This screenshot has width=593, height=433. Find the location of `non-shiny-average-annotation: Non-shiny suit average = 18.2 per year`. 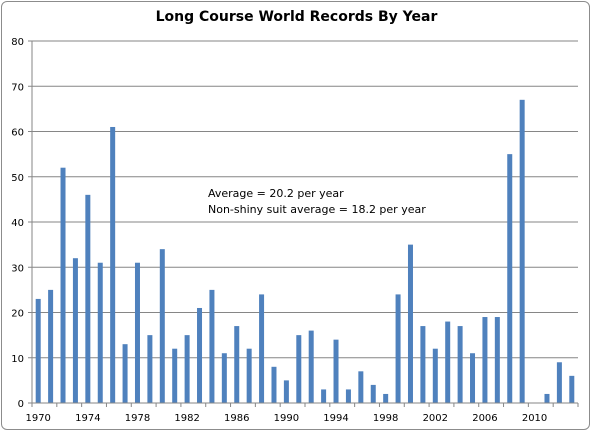

non-shiny-average-annotation: Non-shiny suit average = 18.2 per year is located at coordinates (317, 209).